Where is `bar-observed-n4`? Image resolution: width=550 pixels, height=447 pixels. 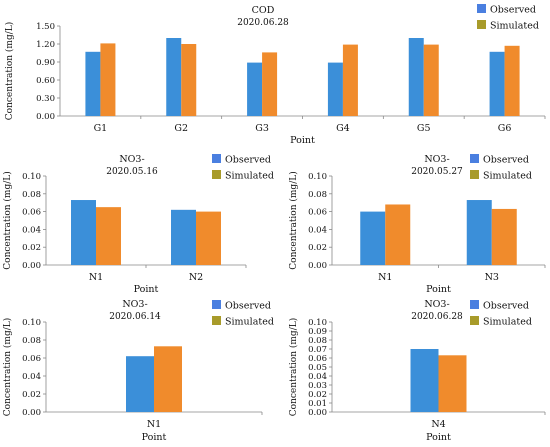 bar-observed-n4 is located at coordinates (424, 380).